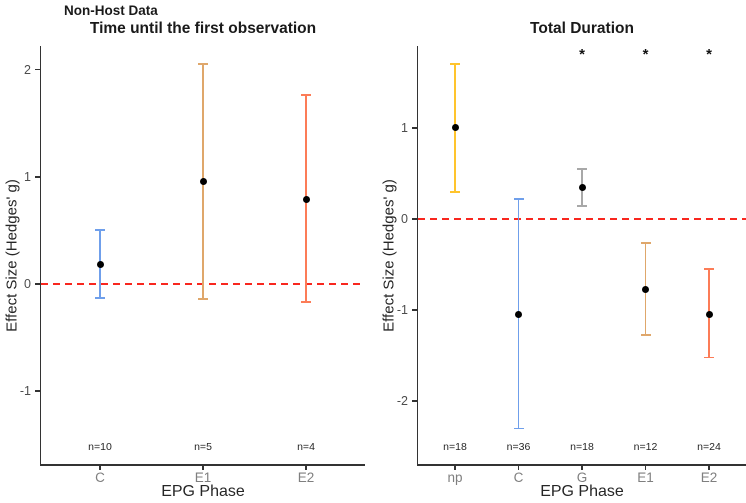 The height and width of the screenshot is (503, 746). What do you see at coordinates (203, 447) in the screenshot?
I see `sample-size-label: n=5` at bounding box center [203, 447].